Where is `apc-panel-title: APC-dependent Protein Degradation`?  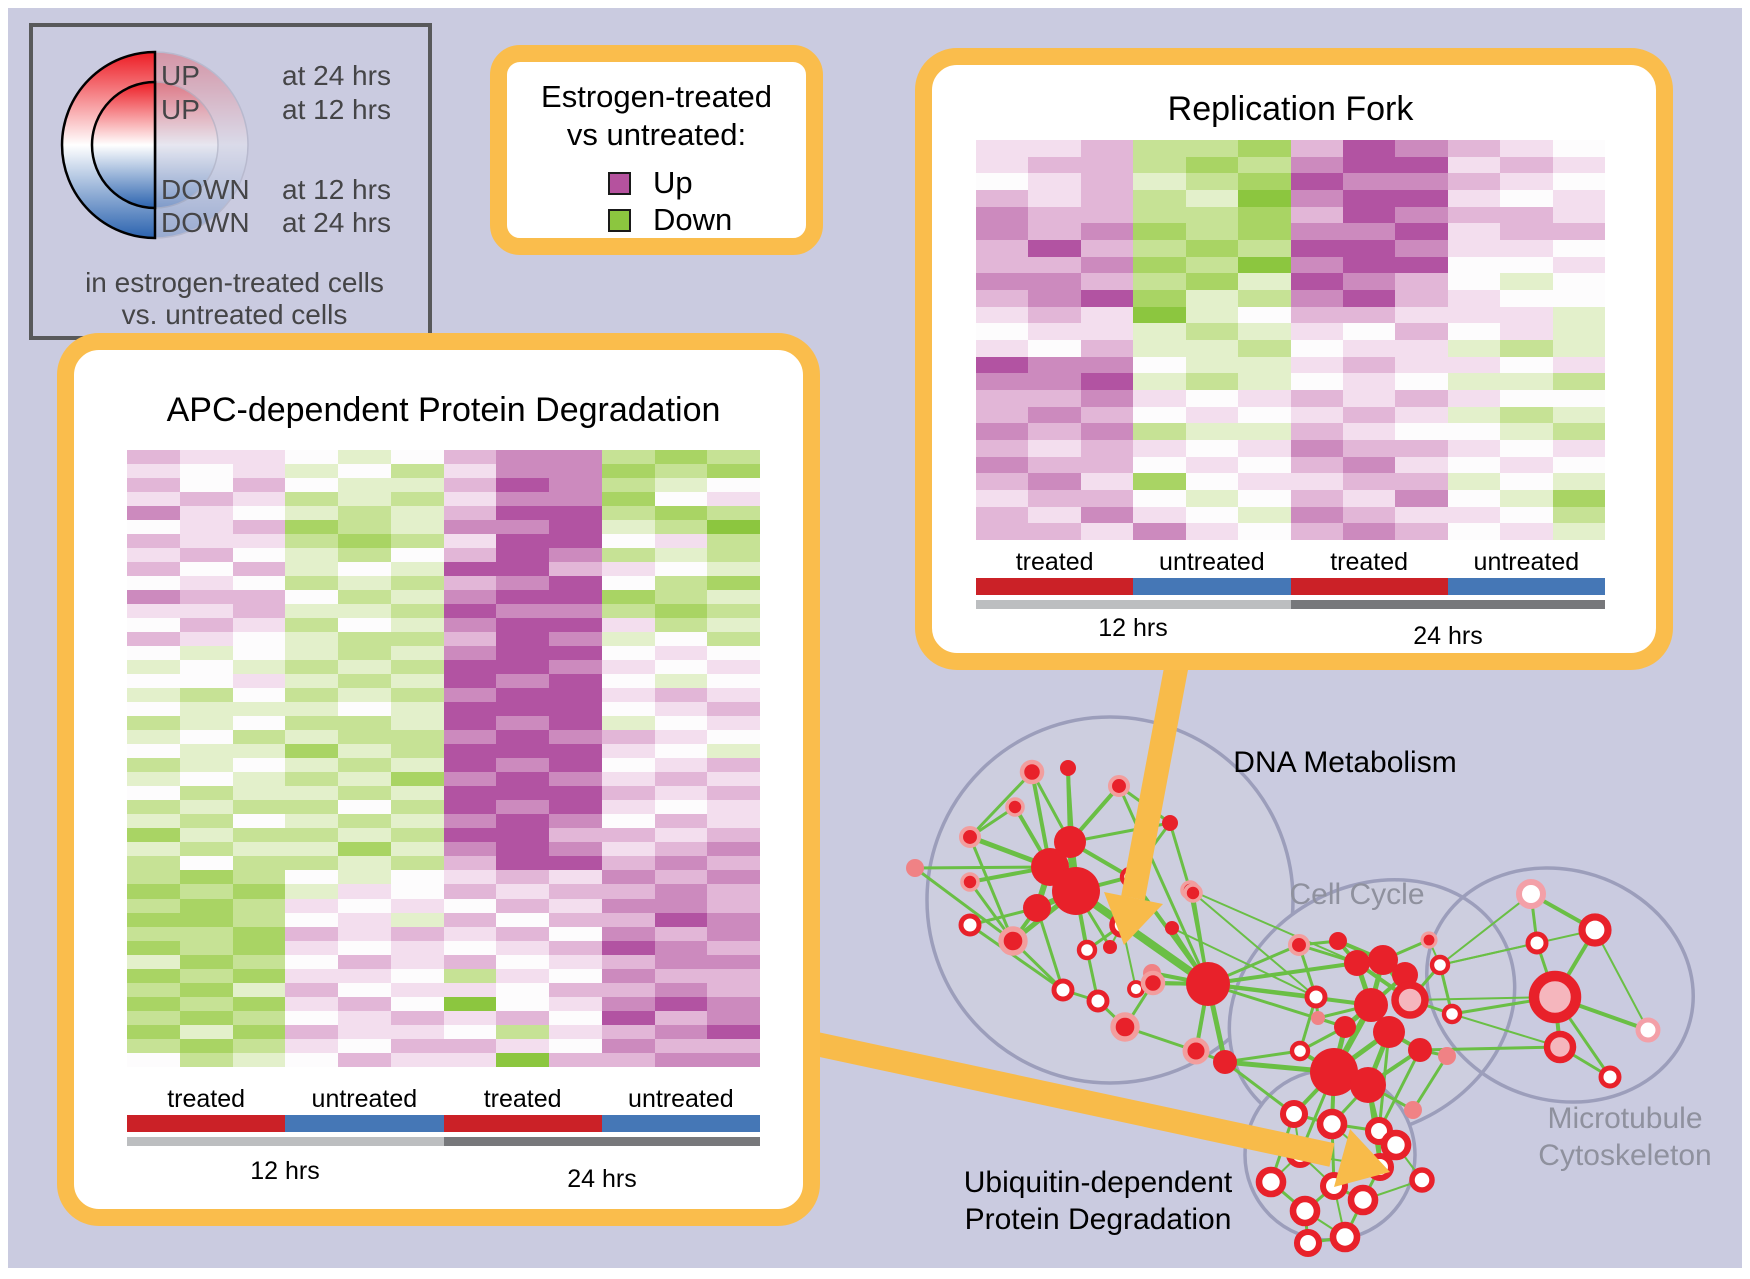 apc-panel-title: APC-dependent Protein Degradation is located at coordinates (443, 410).